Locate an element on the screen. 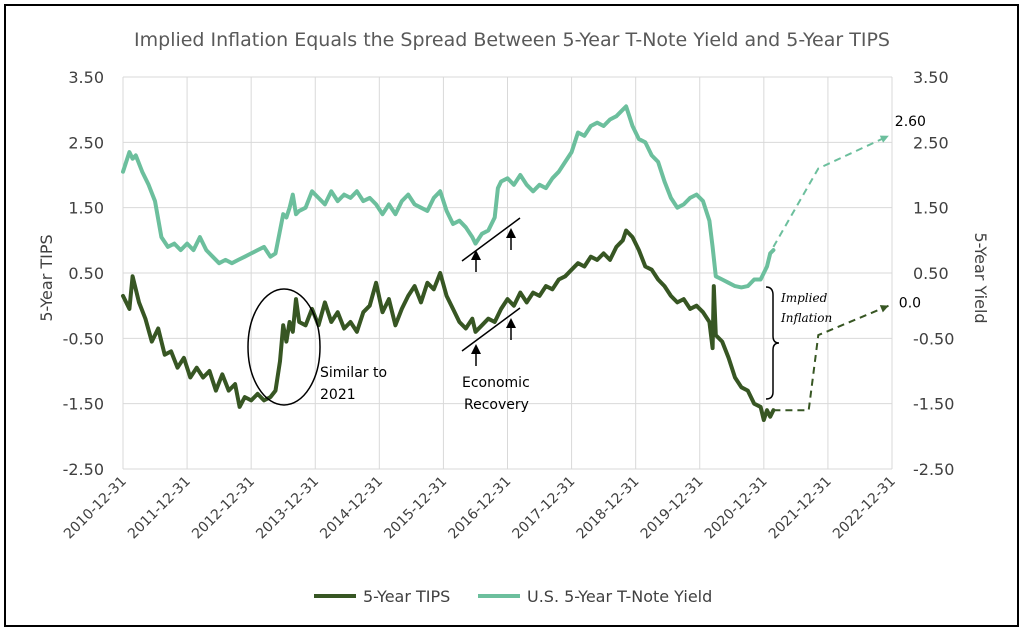 The width and height of the screenshot is (1025, 633). y-tick-left-label: -0.50 is located at coordinates (83, 338).